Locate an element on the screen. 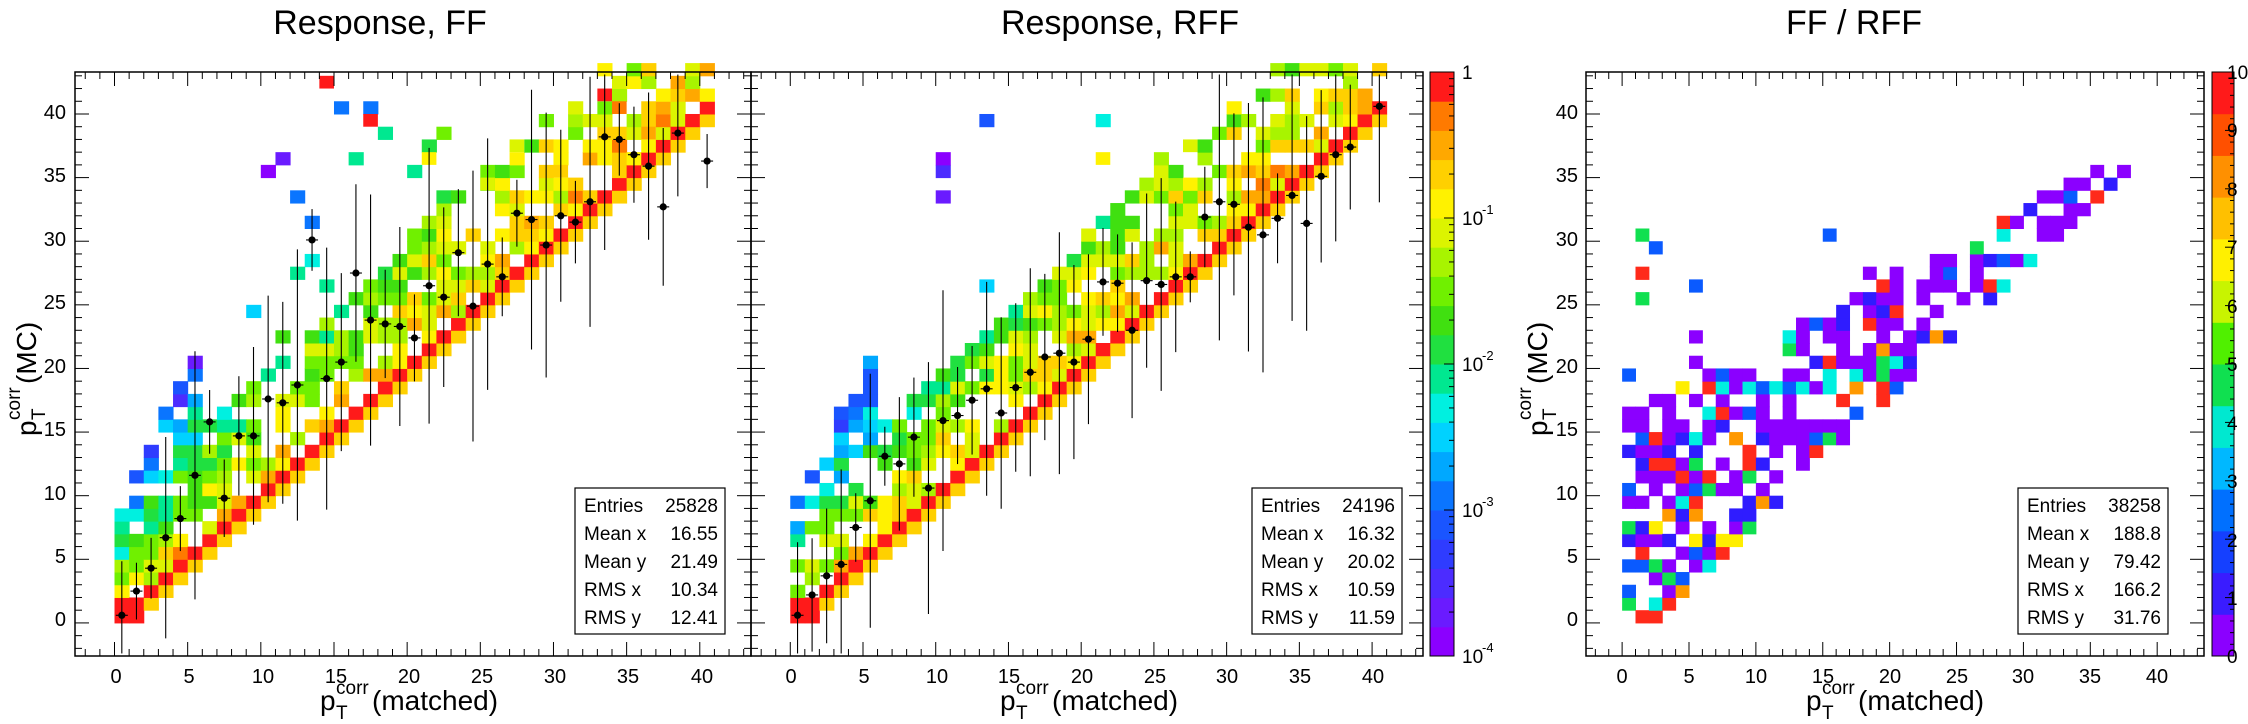  colorbar-linear-bins is located at coordinates (2223, 364).